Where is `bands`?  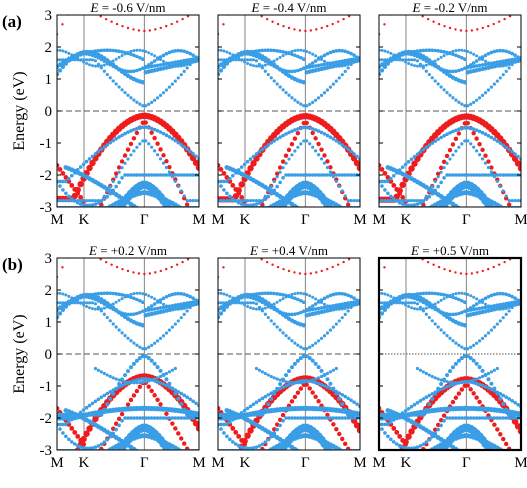
bands is located at coordinates (128, 111).